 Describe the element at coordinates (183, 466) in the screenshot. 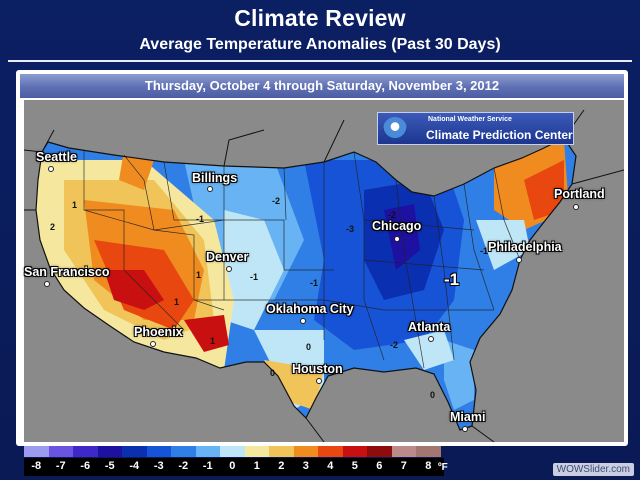

I see `legend-label: -2` at that location.